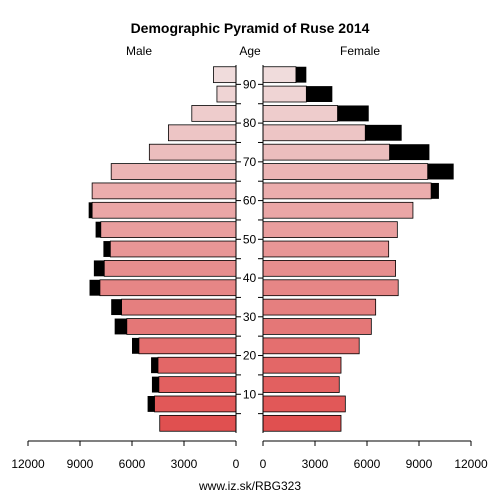  Describe the element at coordinates (263, 464) in the screenshot. I see `female-x-tick-label: 0` at that location.